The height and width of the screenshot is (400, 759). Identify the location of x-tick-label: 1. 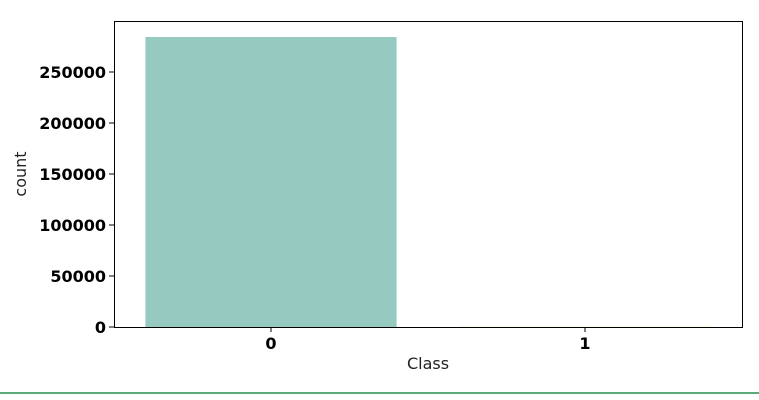
(584, 343).